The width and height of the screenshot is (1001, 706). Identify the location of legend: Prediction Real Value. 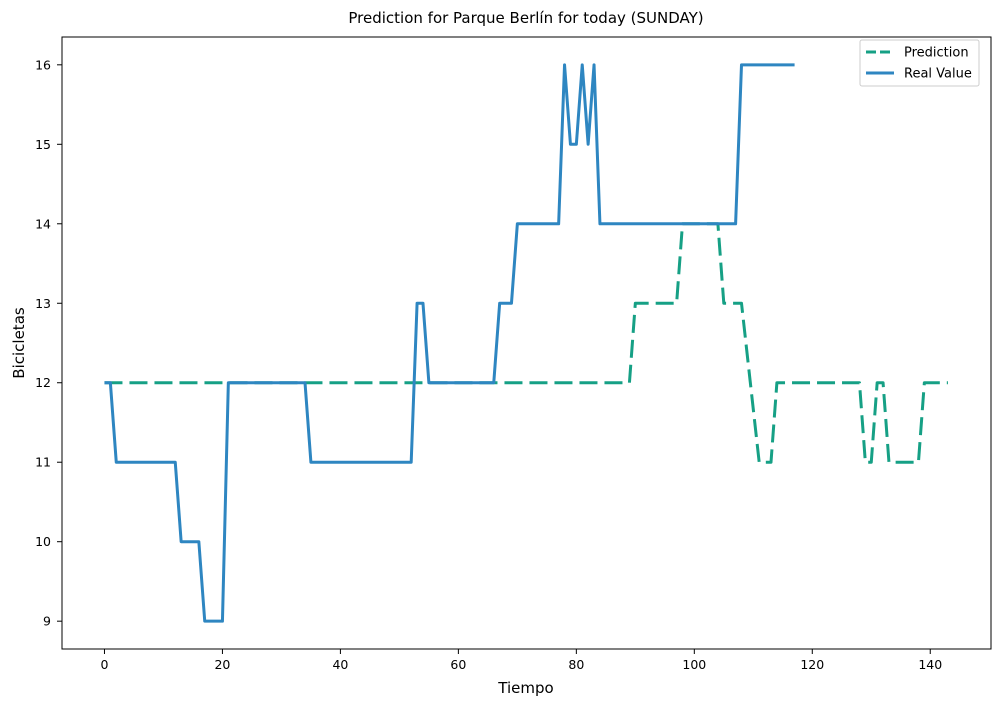
(919, 63).